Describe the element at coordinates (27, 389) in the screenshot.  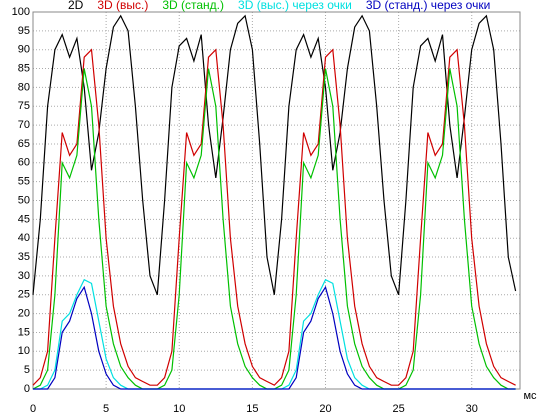
I see `y-tick-label: 0` at that location.